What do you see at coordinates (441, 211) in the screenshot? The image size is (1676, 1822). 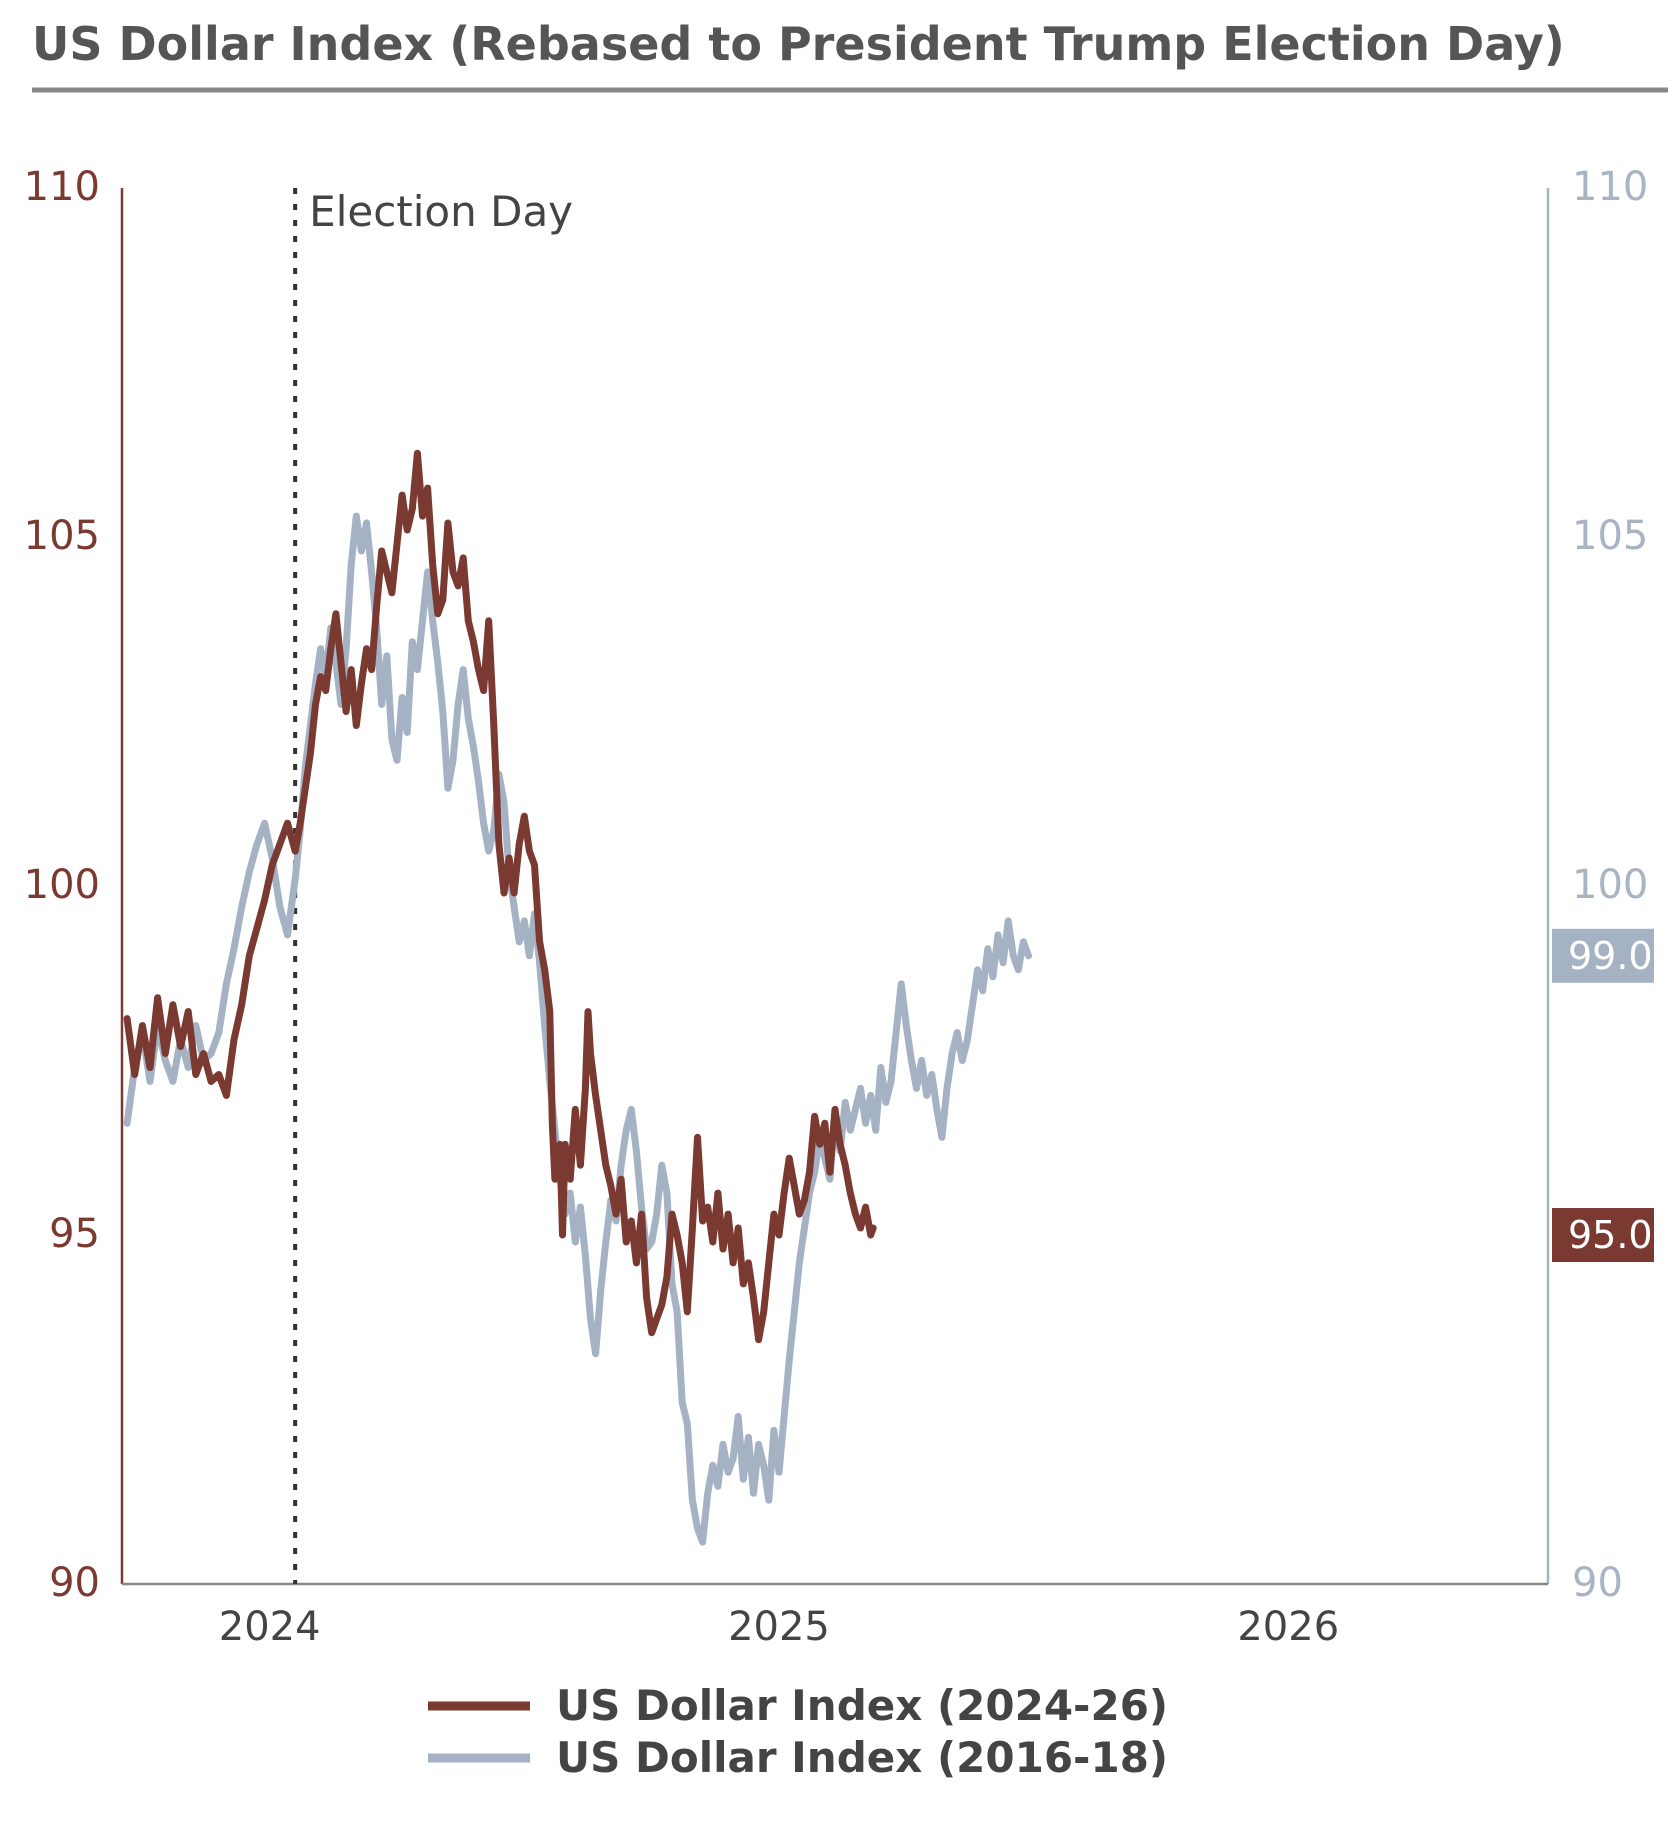 I see `election-day-label: Election Day` at bounding box center [441, 211].